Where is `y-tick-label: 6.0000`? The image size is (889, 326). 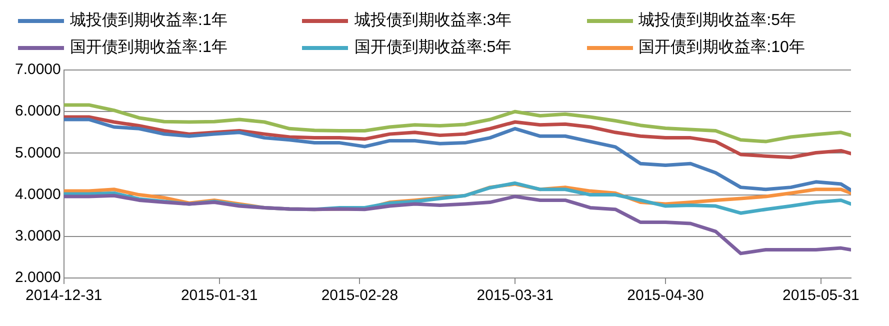
y-tick-label: 6.0000 is located at coordinates (37, 111).